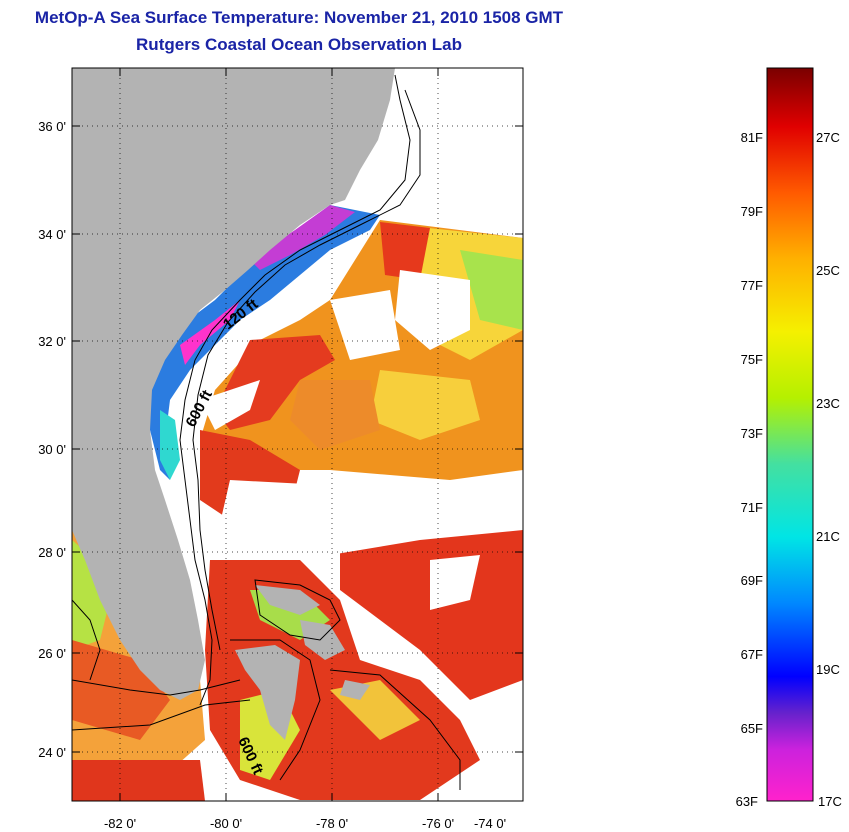 This screenshot has width=849, height=832. I want to click on colorbar-gradient, so click(790, 434).